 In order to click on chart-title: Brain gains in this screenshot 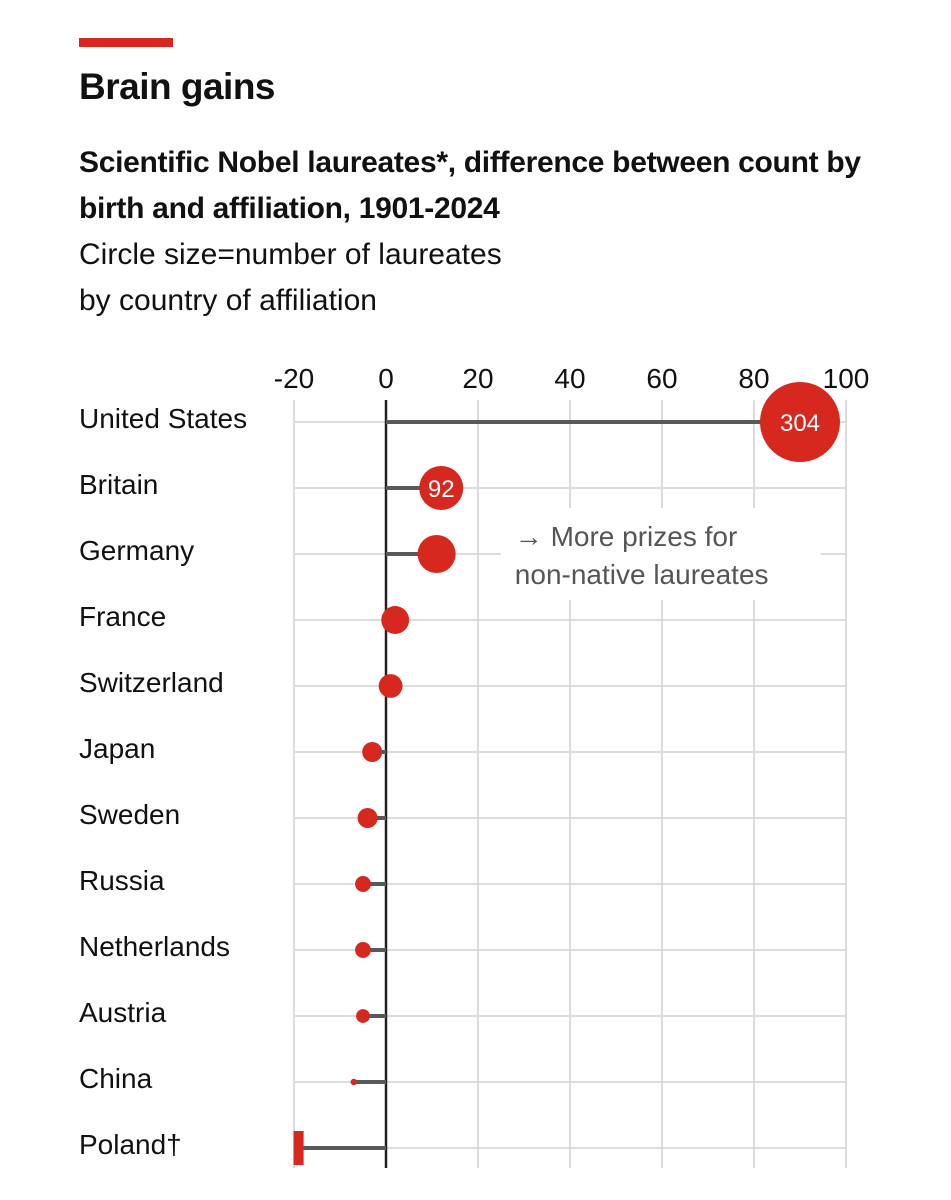, I will do `click(177, 86)`.